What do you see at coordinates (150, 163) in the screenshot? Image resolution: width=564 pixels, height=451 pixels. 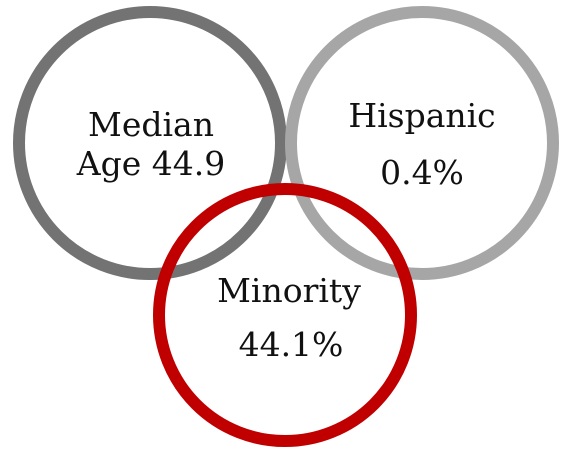 I see `median-age-label-line2: Age 44.9` at bounding box center [150, 163].